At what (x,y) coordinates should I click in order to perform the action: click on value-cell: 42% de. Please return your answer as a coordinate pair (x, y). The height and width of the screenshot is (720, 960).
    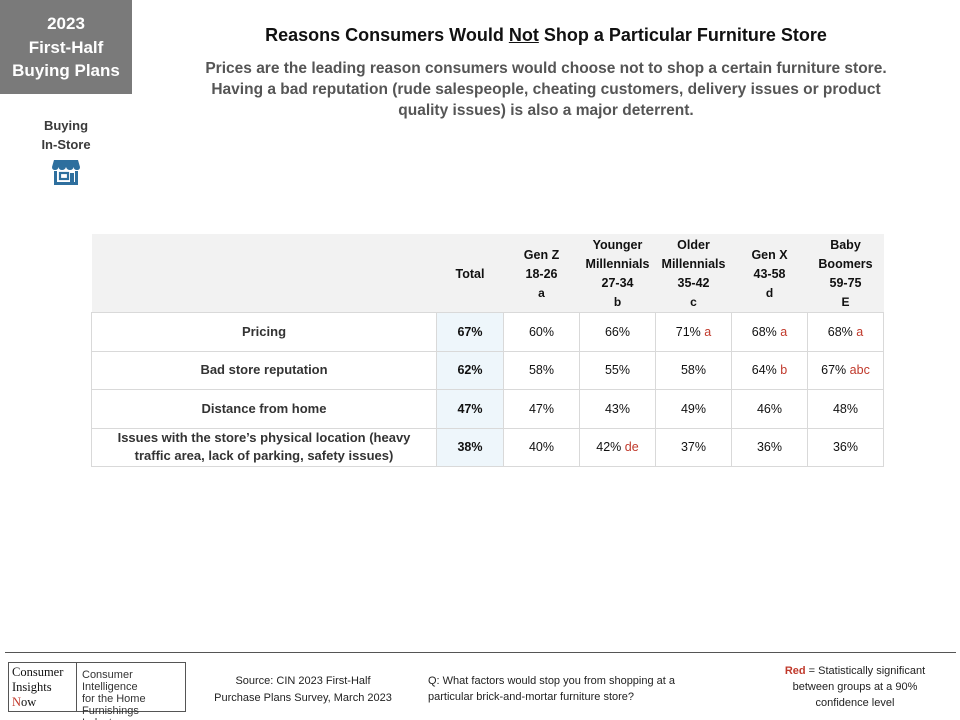
    Looking at the image, I should click on (617, 447).